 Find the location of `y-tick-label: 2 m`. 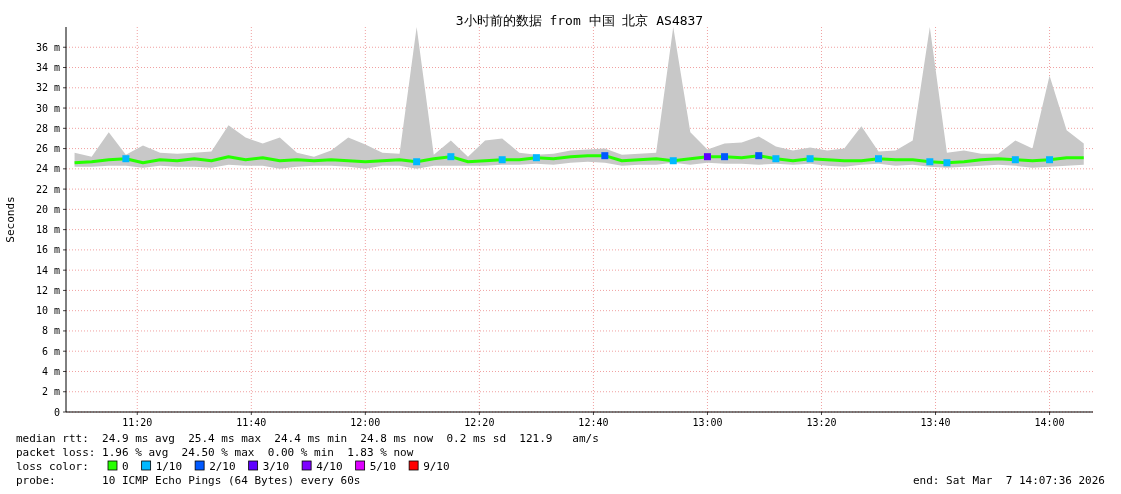

y-tick-label: 2 m is located at coordinates (50, 392).